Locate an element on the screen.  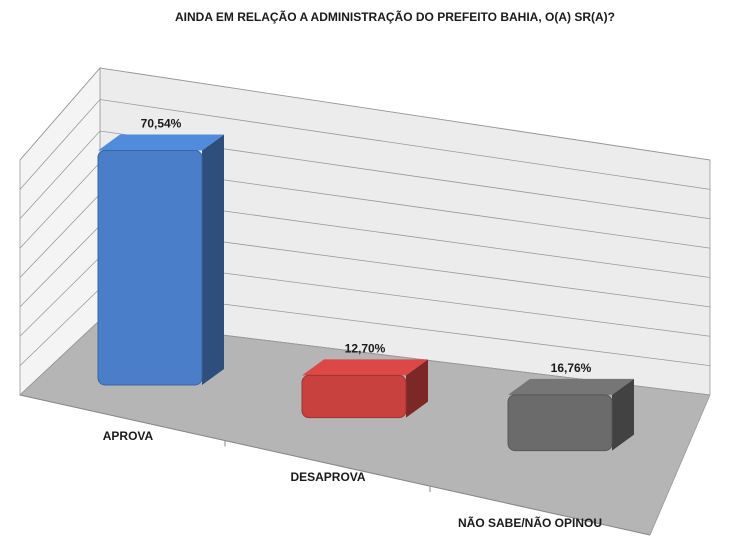
x-tick-label: NÃO SABE/NÃO OPINOU is located at coordinates (530, 522).